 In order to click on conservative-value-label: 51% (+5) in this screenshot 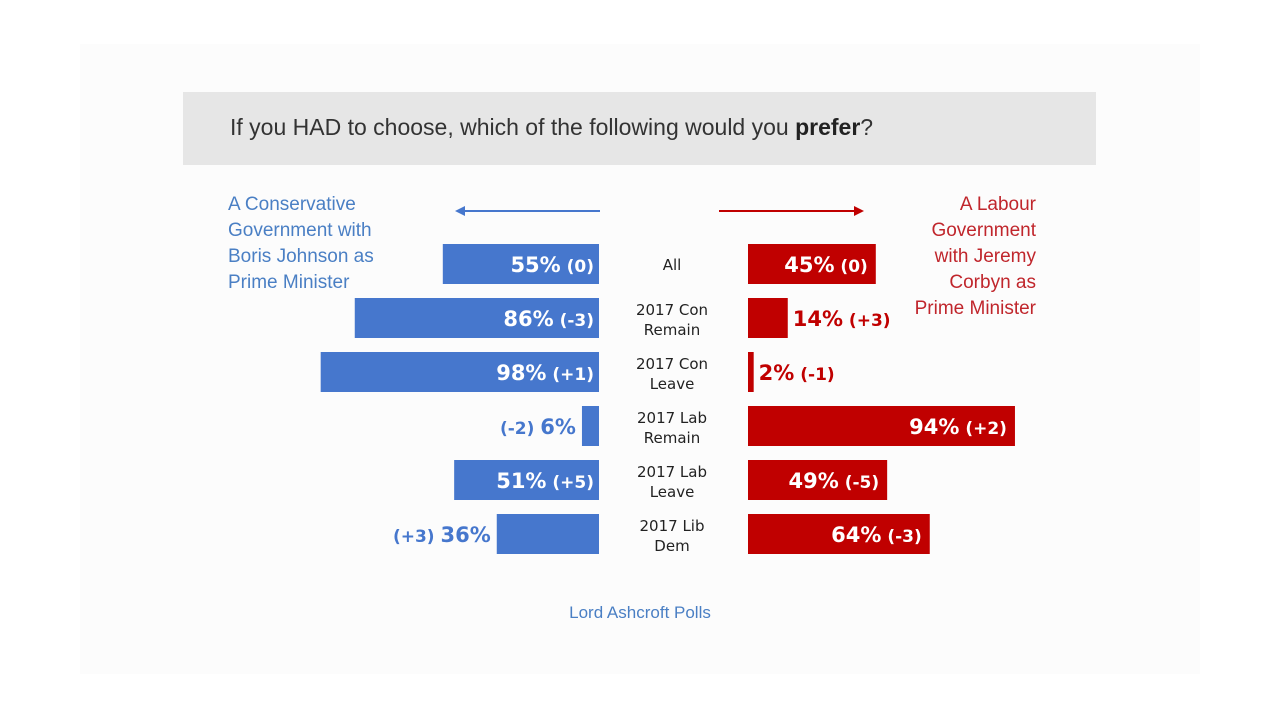, I will do `click(545, 481)`.